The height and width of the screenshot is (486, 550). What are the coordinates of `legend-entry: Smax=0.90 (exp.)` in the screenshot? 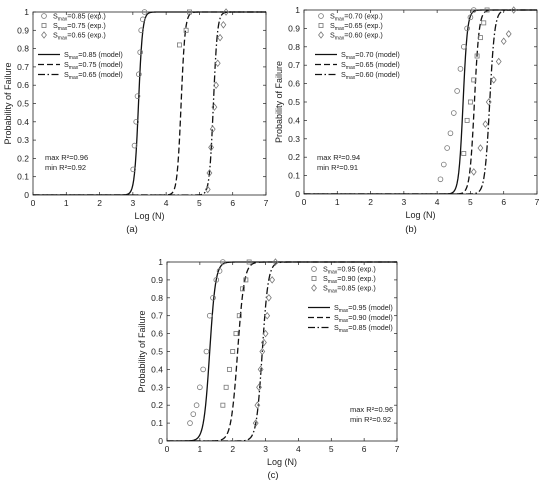 It's located at (349, 279).